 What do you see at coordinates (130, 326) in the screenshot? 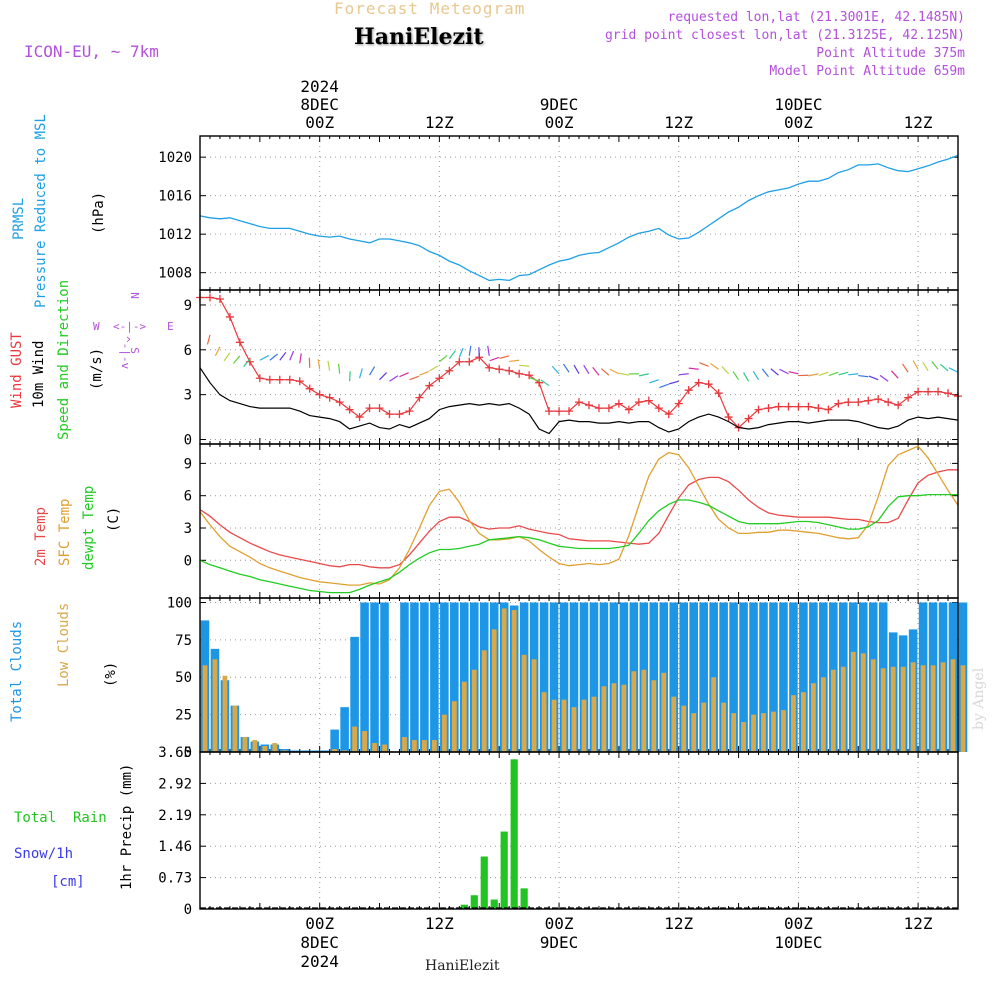
I see `compass-we-arrow: <-|->` at bounding box center [130, 326].